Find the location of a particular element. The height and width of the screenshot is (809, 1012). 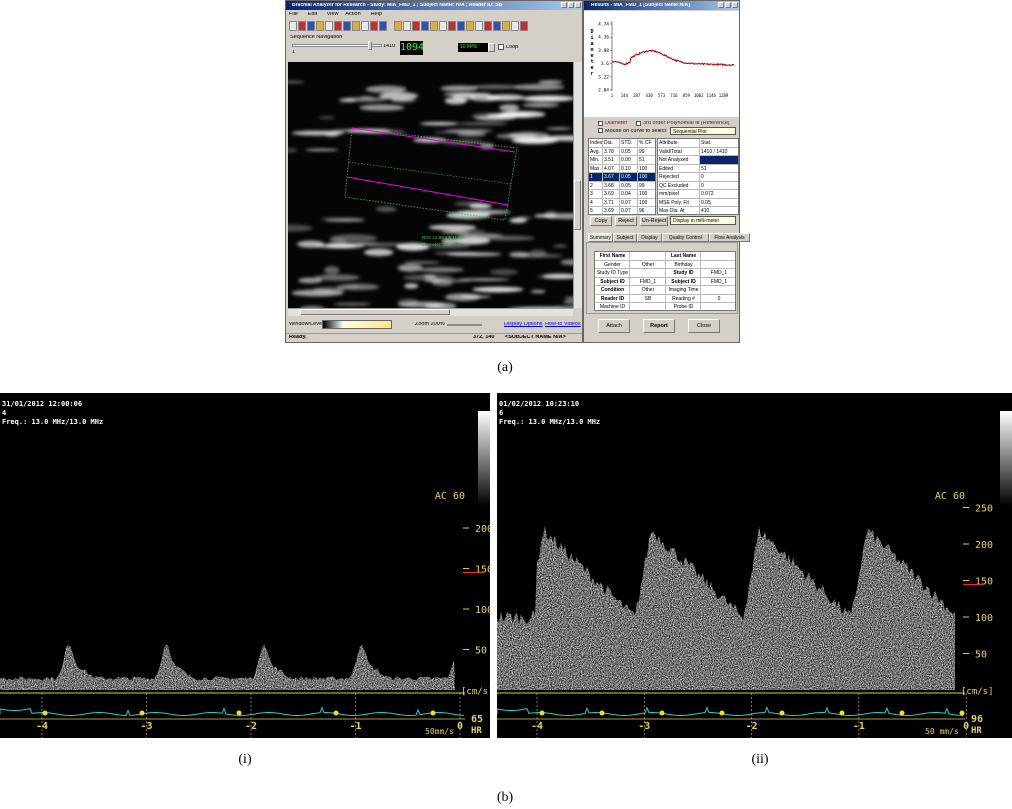

table-cell: Dia. is located at coordinates (611, 143).